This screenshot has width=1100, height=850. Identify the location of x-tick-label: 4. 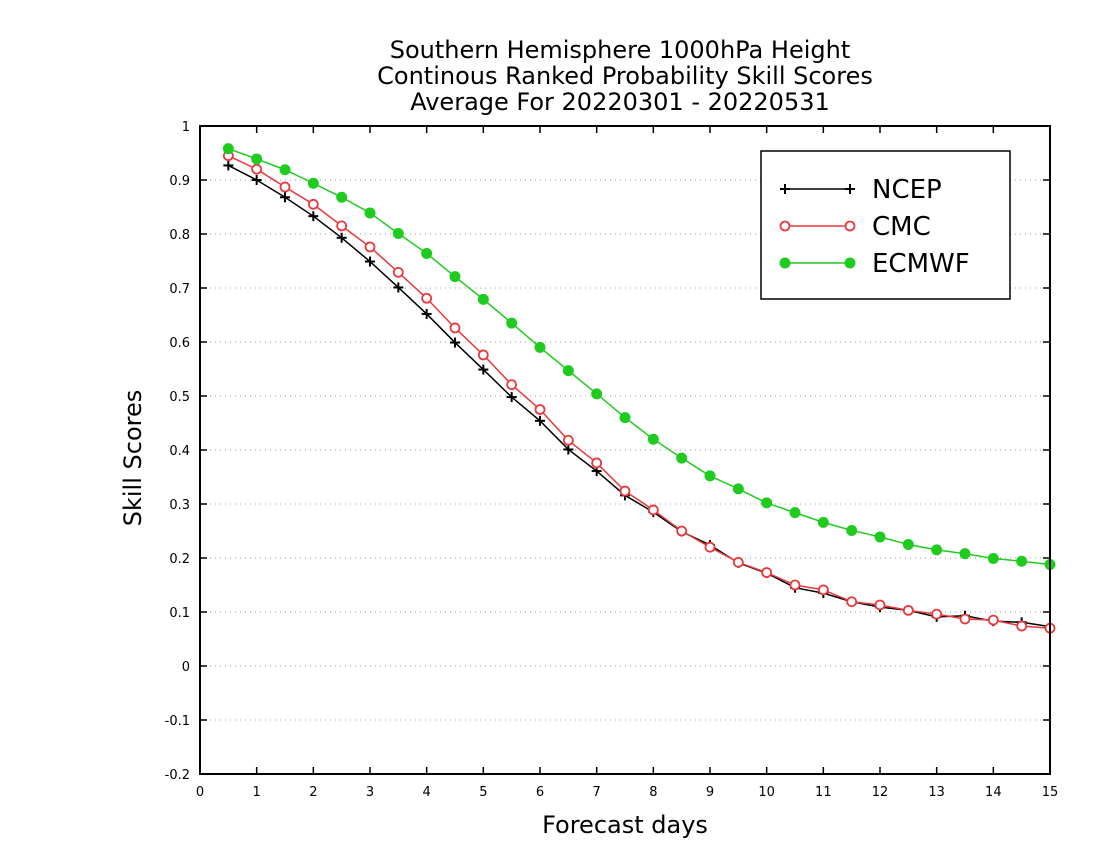
(427, 792).